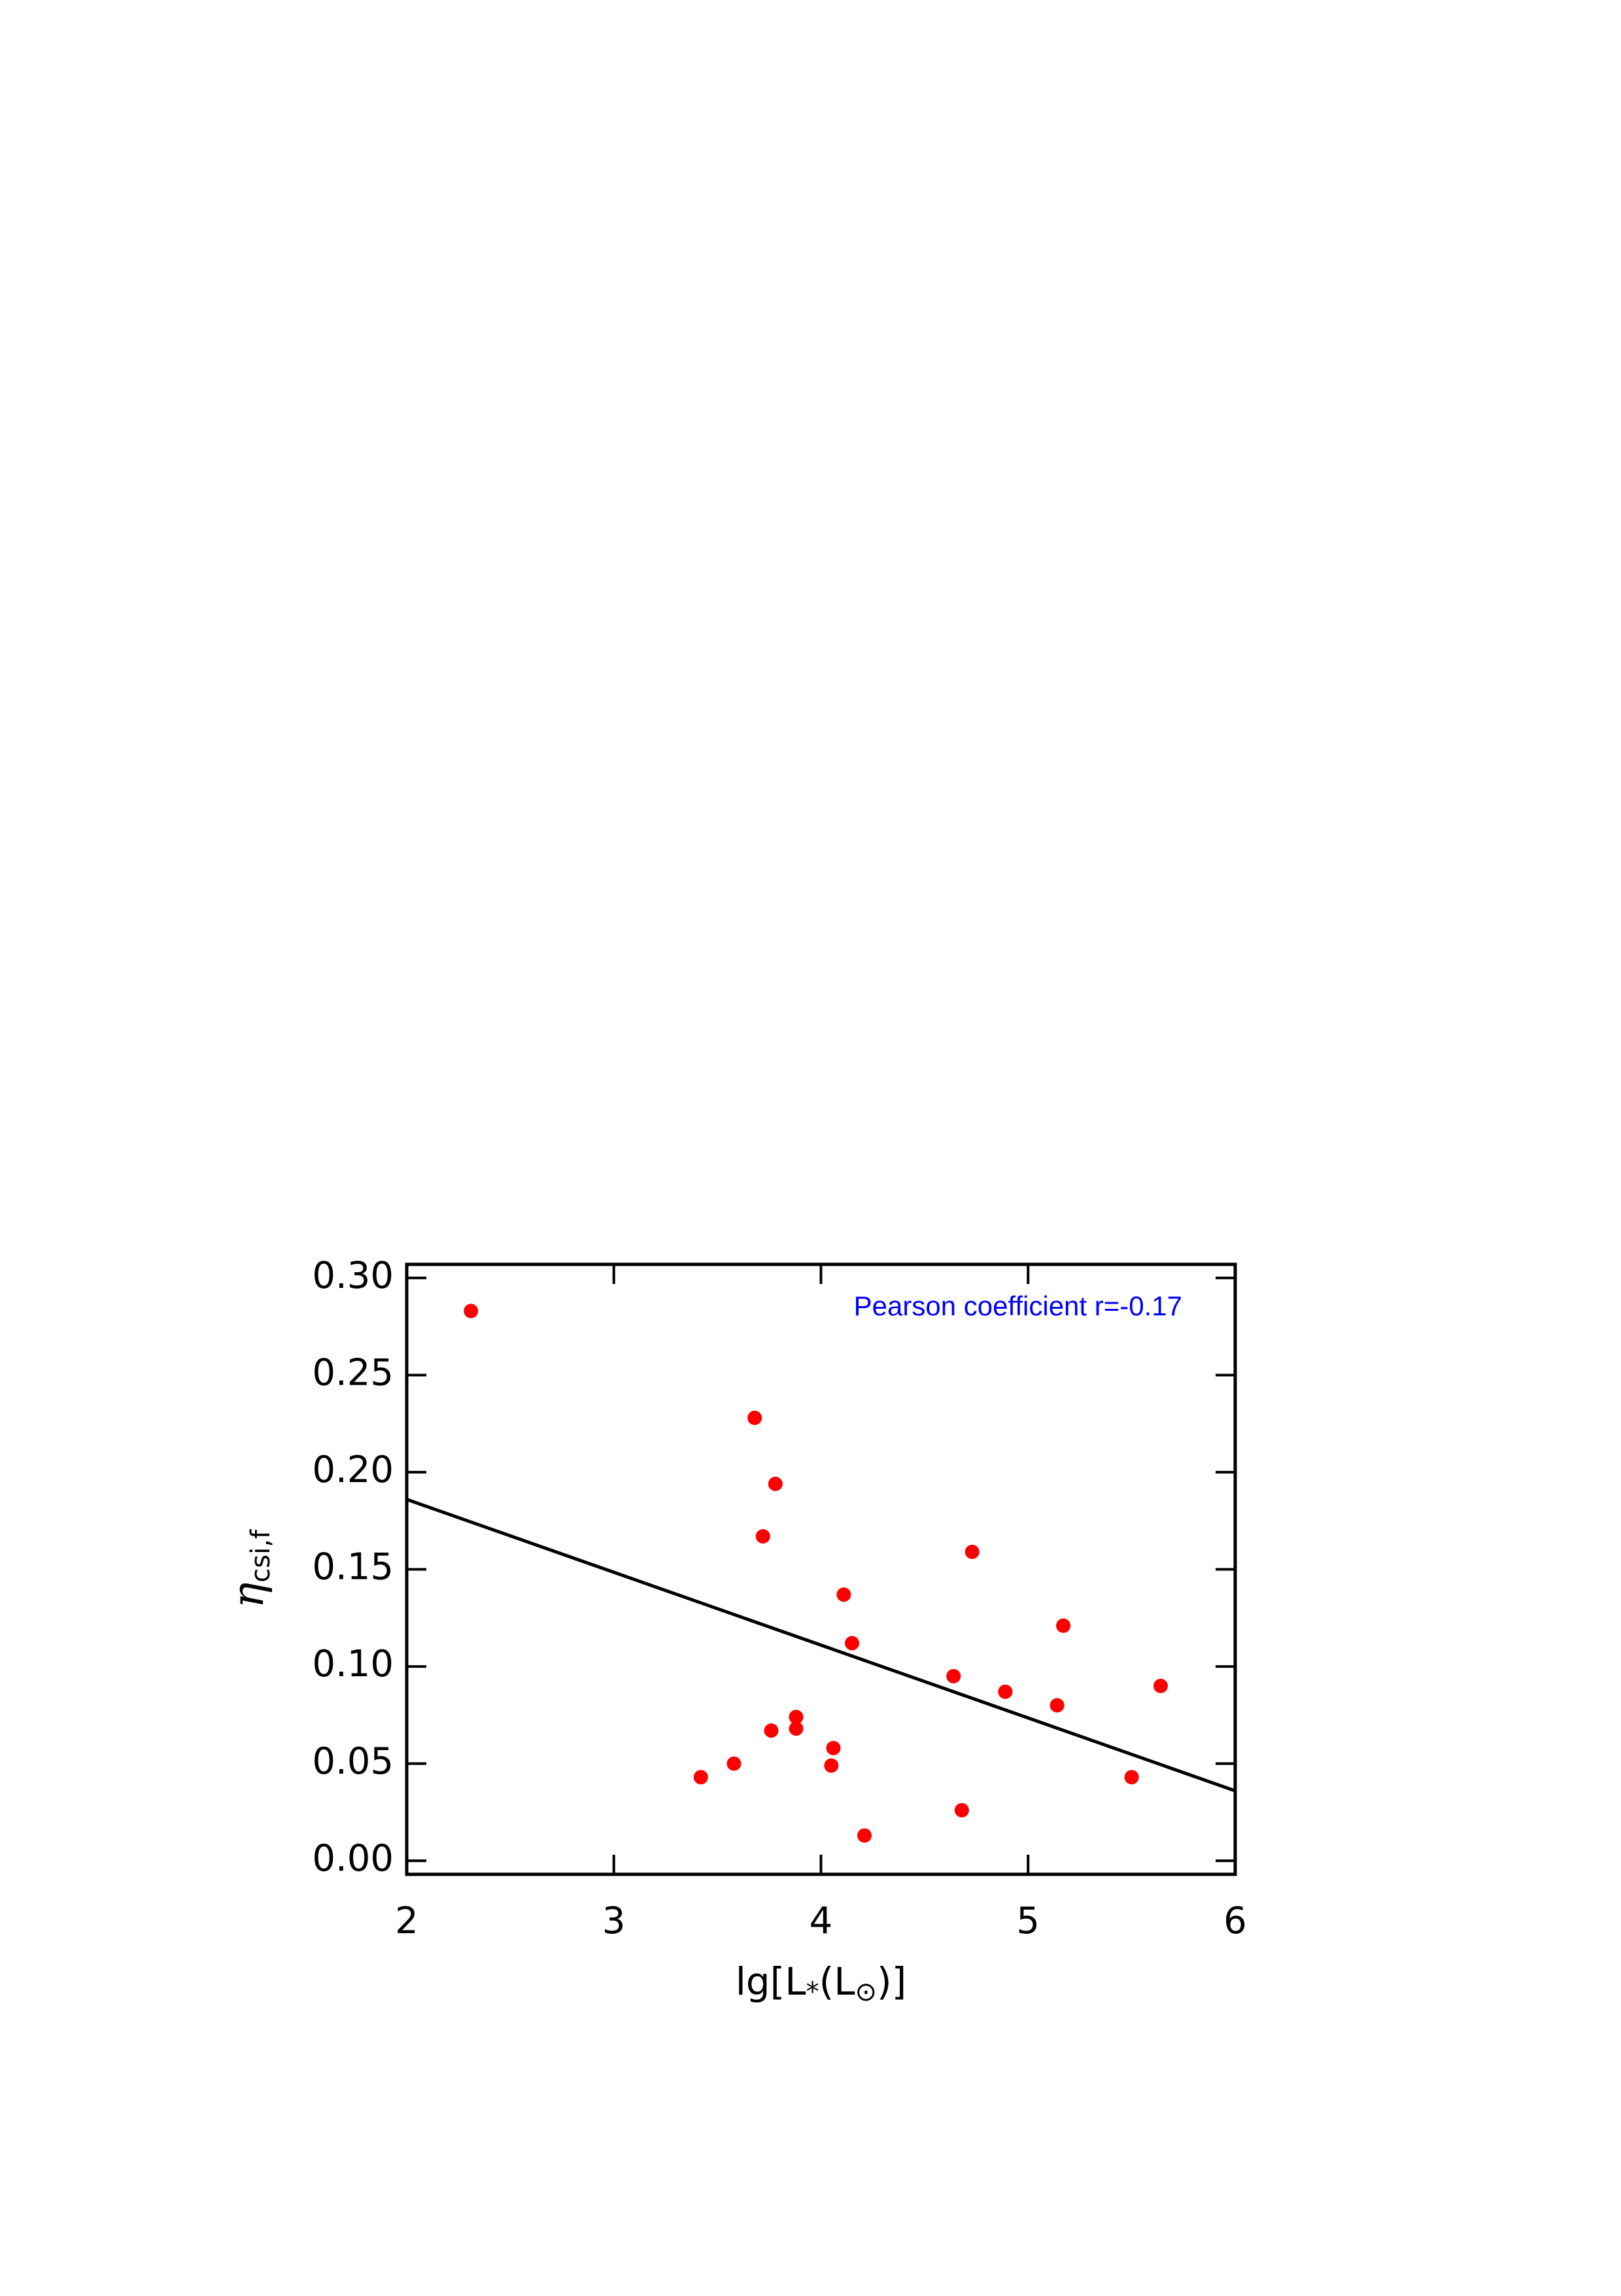 This screenshot has height=2296, width=1621. Describe the element at coordinates (353, 1567) in the screenshot. I see `y-tick-label: 0.15` at that location.